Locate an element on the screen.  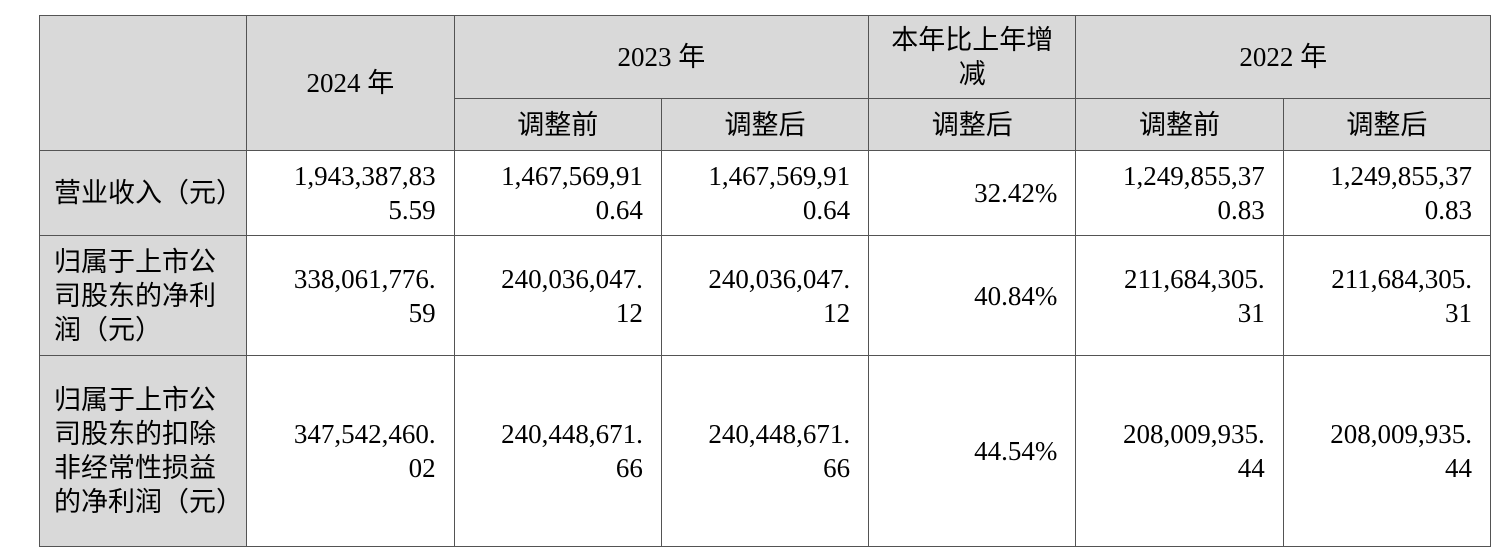
row-label-net-profit: 归属于上市公司股东的净利润（元） is located at coordinates (143, 295).